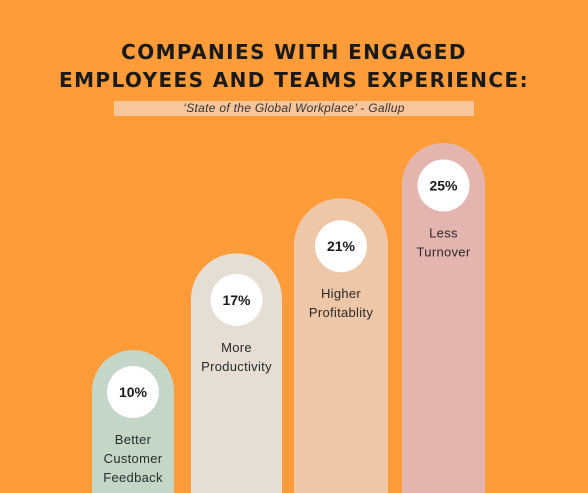 The height and width of the screenshot is (493, 588). I want to click on category-label-3-line-2: Profitablity, so click(341, 312).